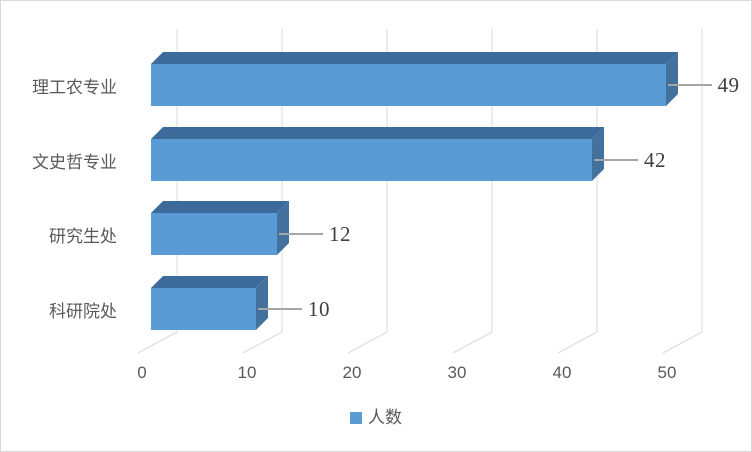 Image resolution: width=752 pixels, height=452 pixels. What do you see at coordinates (385, 417) in the screenshot?
I see `legend-label: 人数` at bounding box center [385, 417].